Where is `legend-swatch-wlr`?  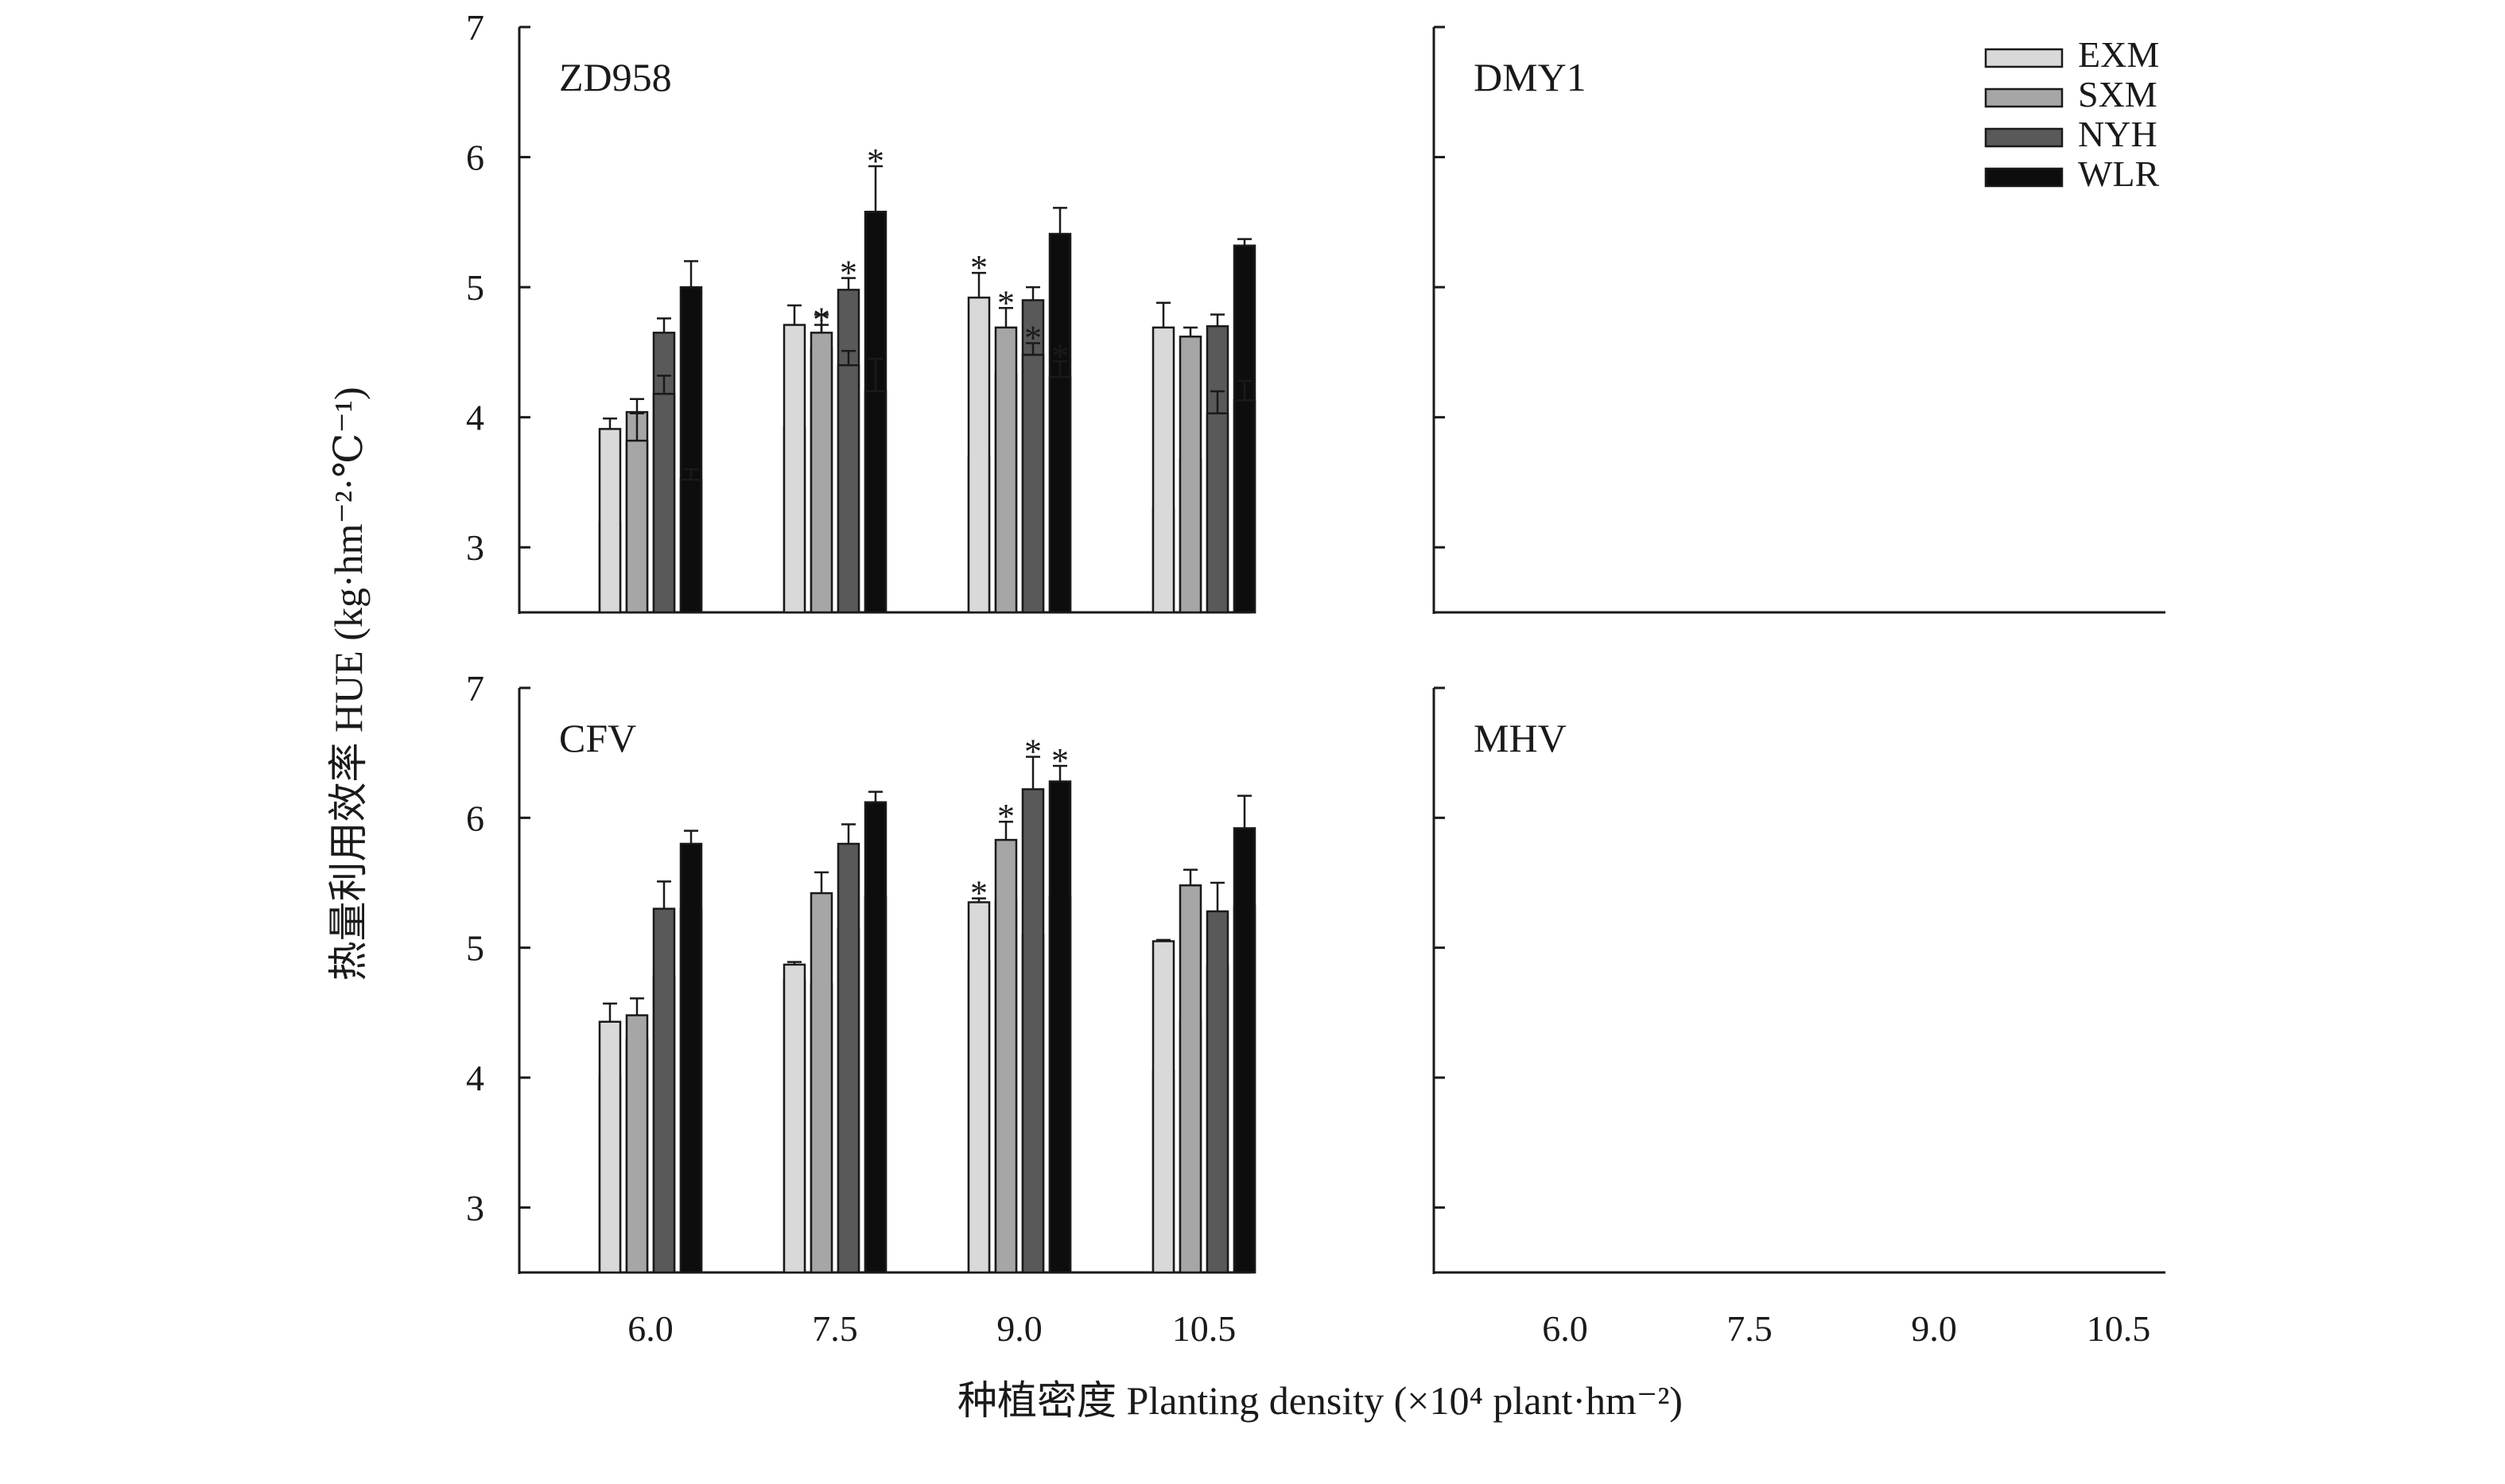
legend-swatch-wlr is located at coordinates (2024, 177).